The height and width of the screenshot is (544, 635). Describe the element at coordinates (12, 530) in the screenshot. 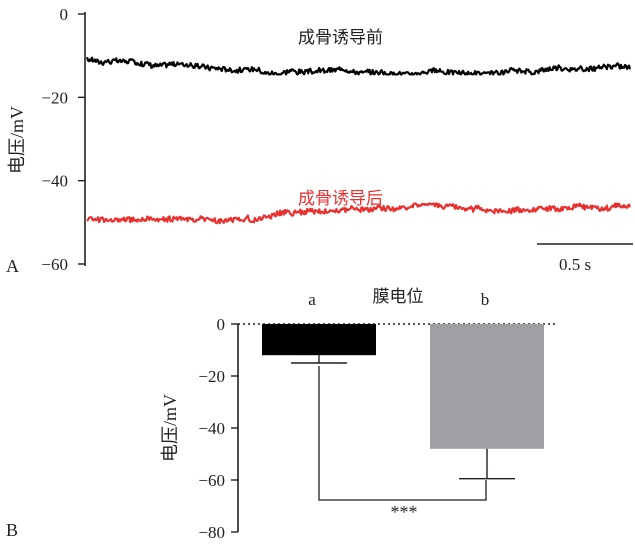

I see `panel-b-letter: B` at that location.